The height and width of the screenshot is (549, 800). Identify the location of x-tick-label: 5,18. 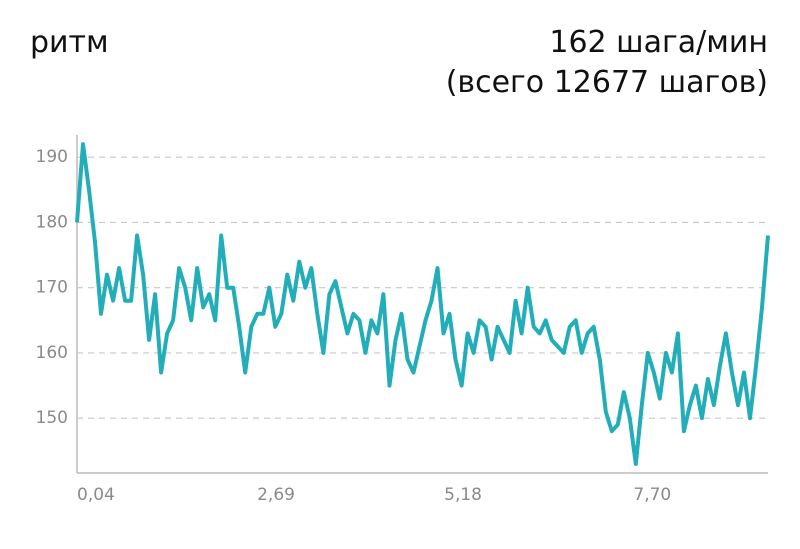
(463, 495).